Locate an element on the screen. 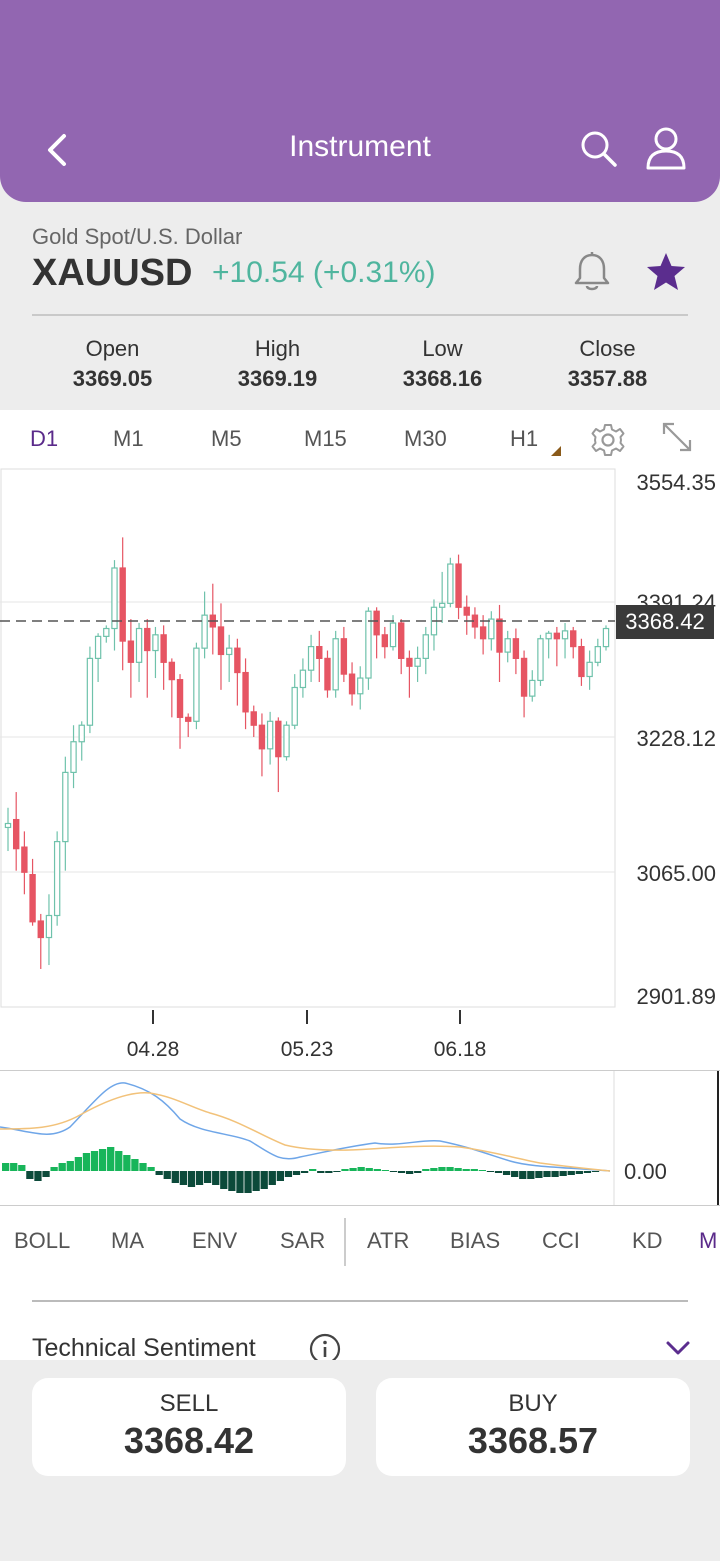 The image size is (720, 1561). expand-icon is located at coordinates (677, 437).